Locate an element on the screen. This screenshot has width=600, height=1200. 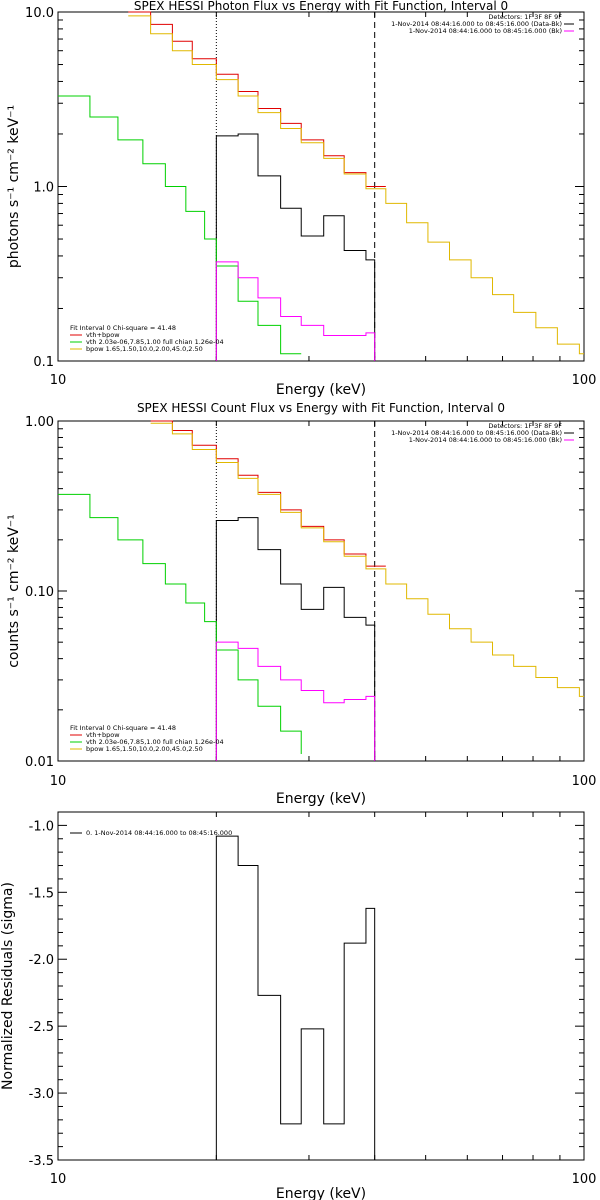
y-tick-label: -3.5 is located at coordinates (41, 1161).